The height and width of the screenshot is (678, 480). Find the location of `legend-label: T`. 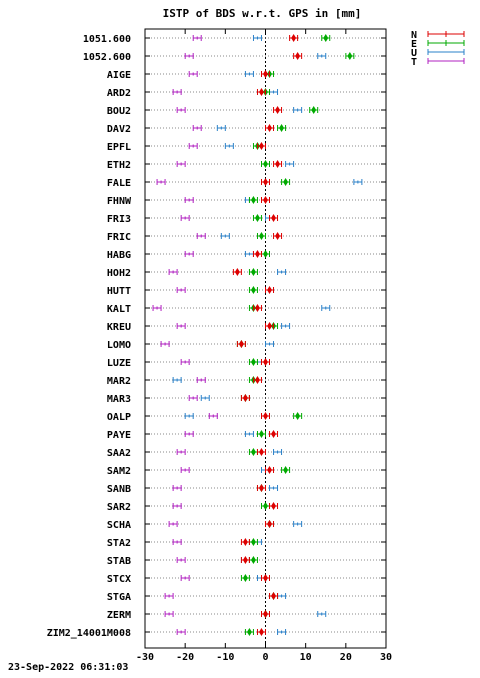

legend-label: T is located at coordinates (414, 62).